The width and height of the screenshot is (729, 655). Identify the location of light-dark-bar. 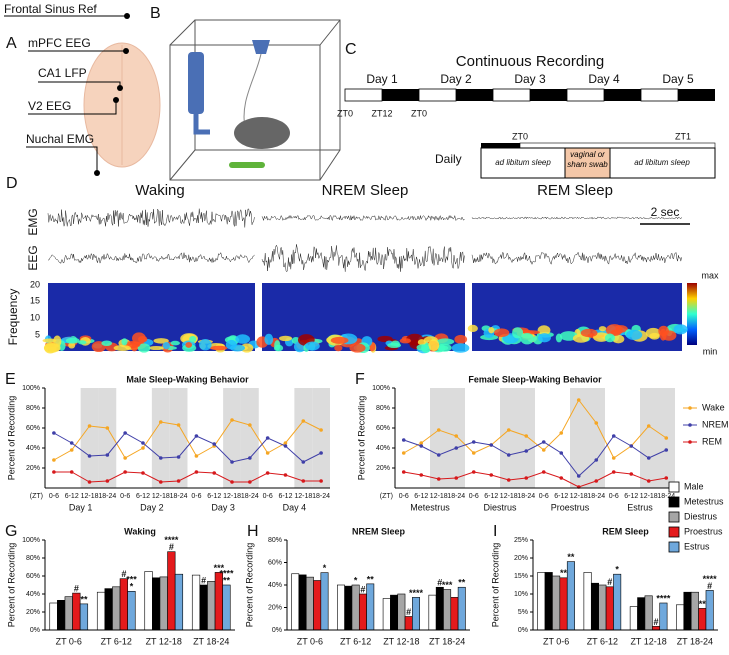
(529, 95).